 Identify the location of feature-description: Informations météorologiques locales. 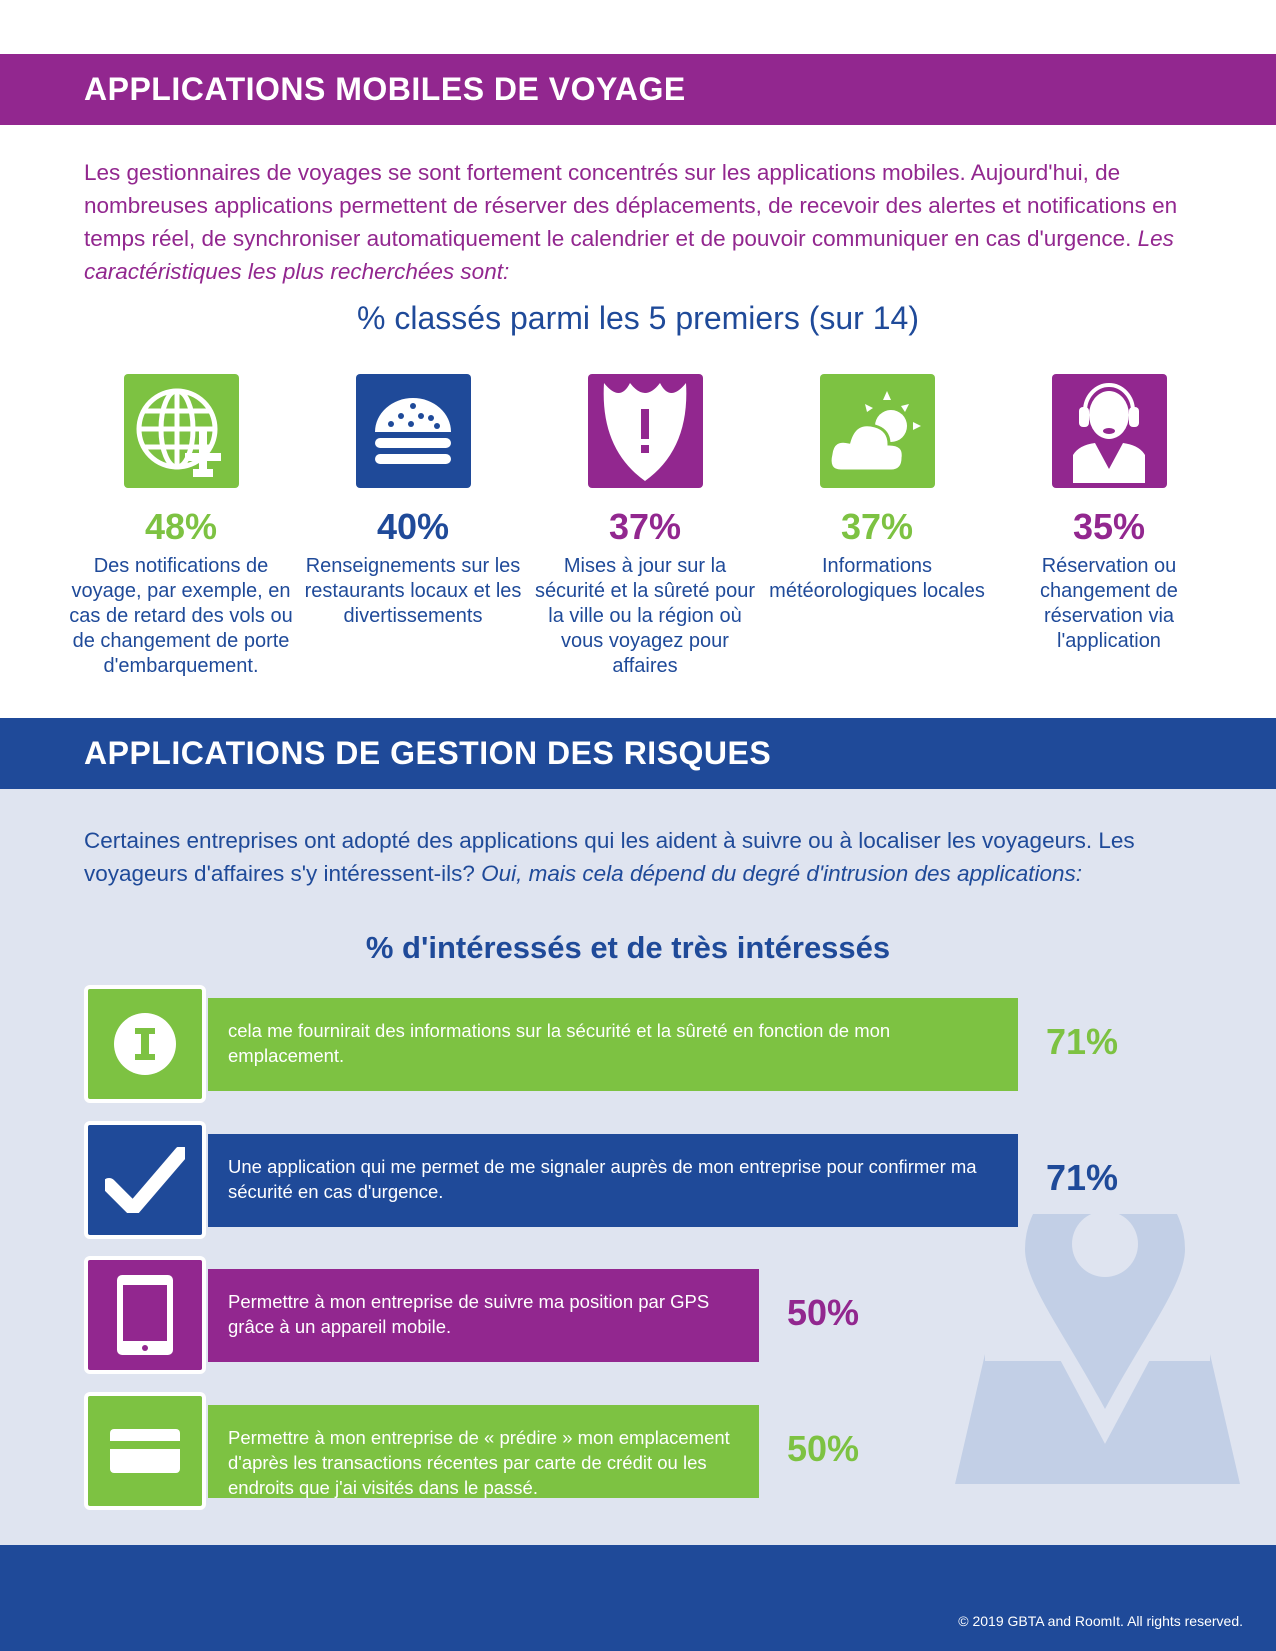
(877, 578).